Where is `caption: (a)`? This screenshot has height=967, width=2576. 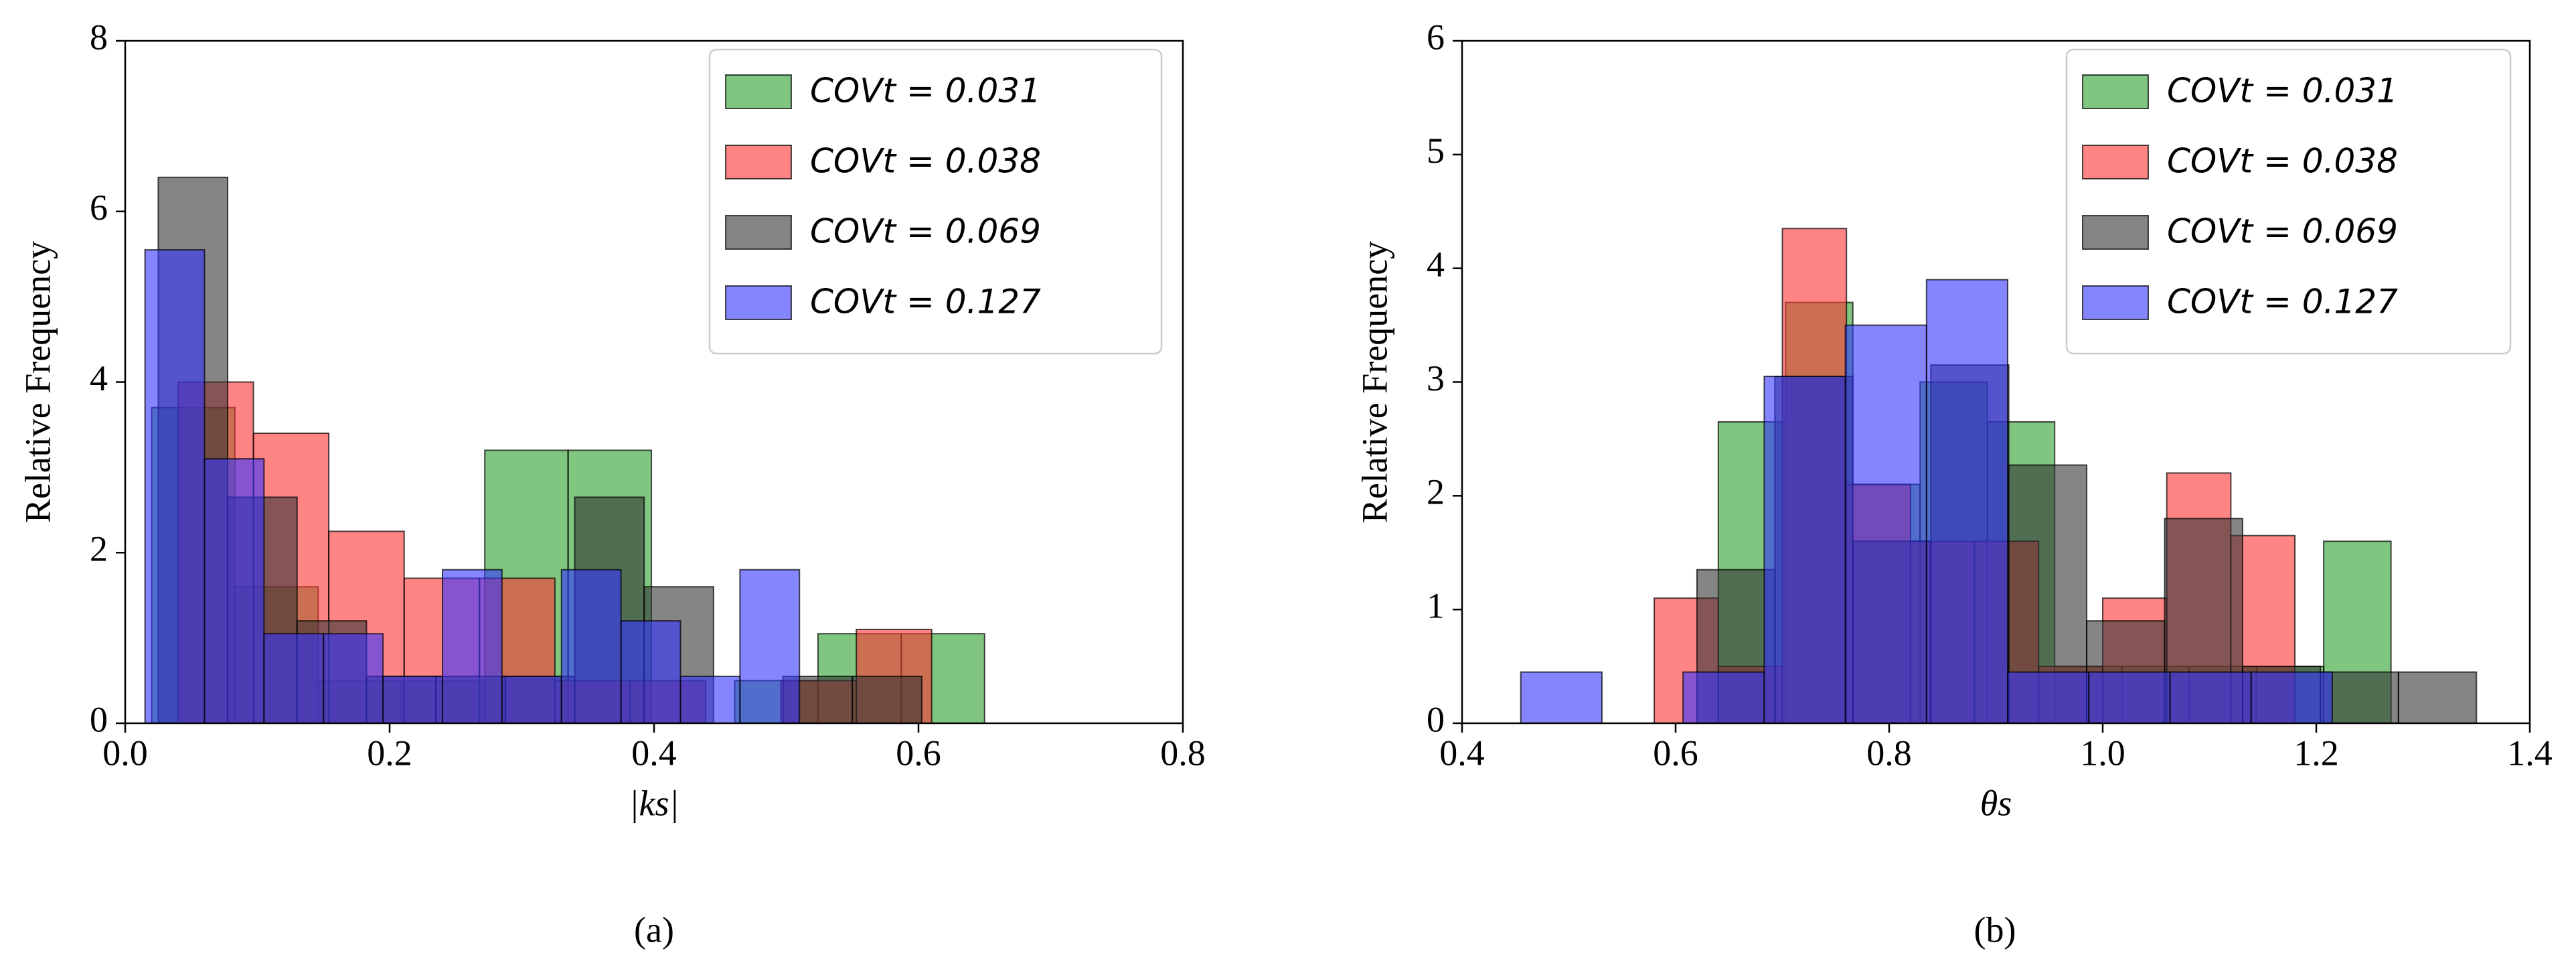
caption: (a) is located at coordinates (654, 929).